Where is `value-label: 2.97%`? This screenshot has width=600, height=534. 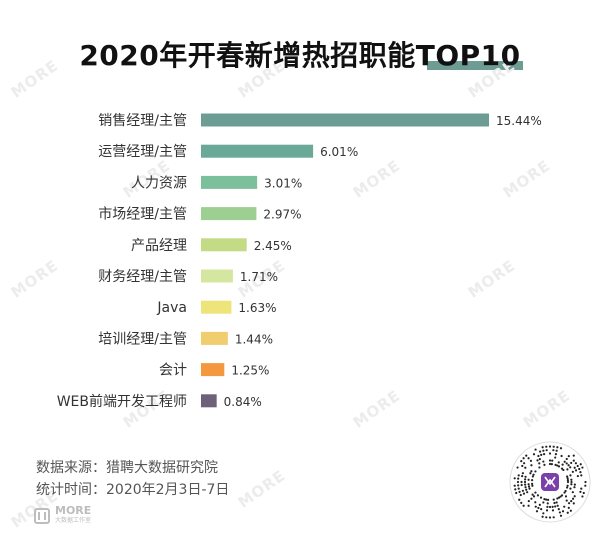 value-label: 2.97% is located at coordinates (282, 215).